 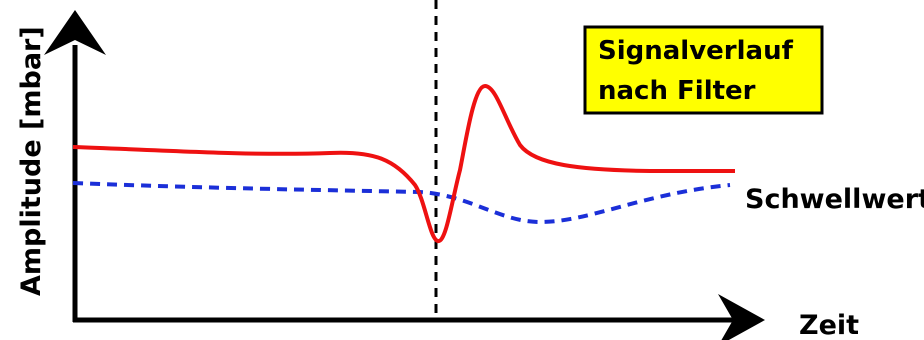 I want to click on threshold-label: Schwellwert, so click(x=834, y=199).